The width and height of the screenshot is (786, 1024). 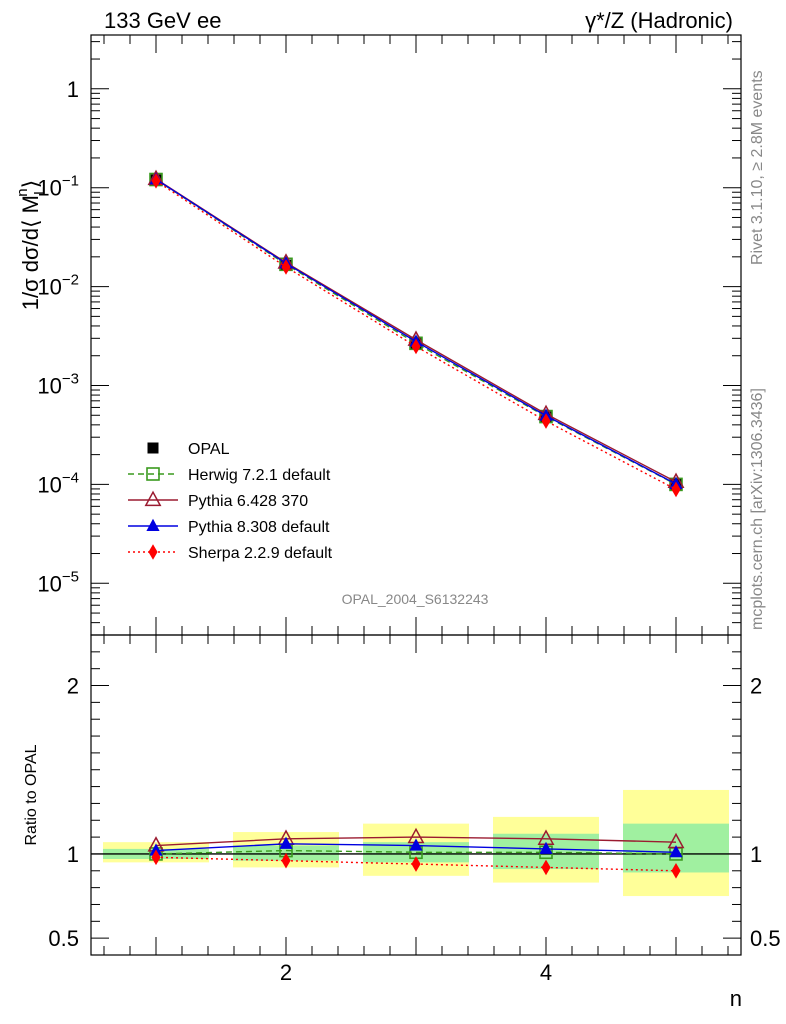 What do you see at coordinates (248, 501) in the screenshot?
I see `legend-label: Pythia 6.428 370` at bounding box center [248, 501].